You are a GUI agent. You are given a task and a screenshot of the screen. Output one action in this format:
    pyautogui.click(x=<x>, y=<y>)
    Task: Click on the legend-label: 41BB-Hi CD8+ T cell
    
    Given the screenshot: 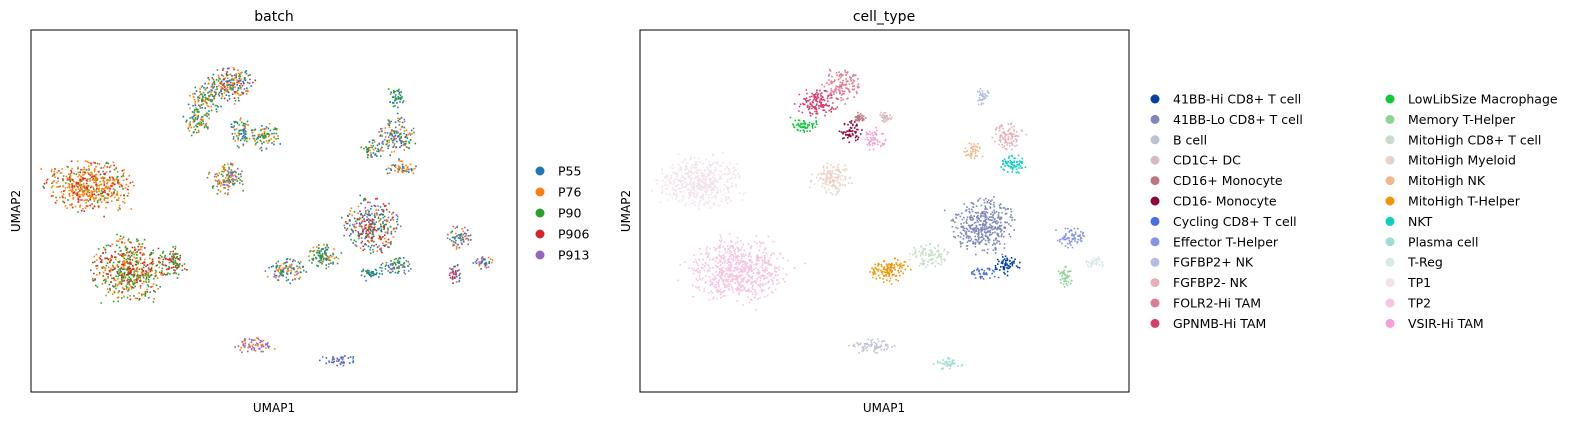 What is the action you would take?
    pyautogui.click(x=1237, y=99)
    